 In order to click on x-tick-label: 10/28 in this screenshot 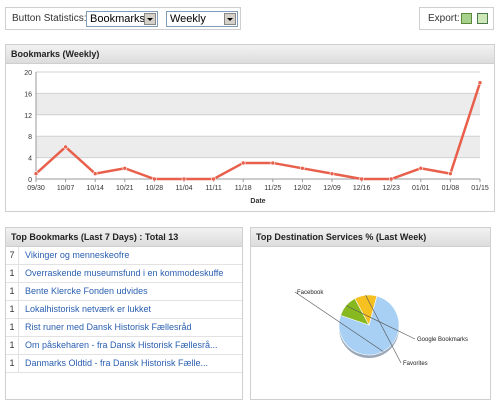, I will do `click(155, 188)`.